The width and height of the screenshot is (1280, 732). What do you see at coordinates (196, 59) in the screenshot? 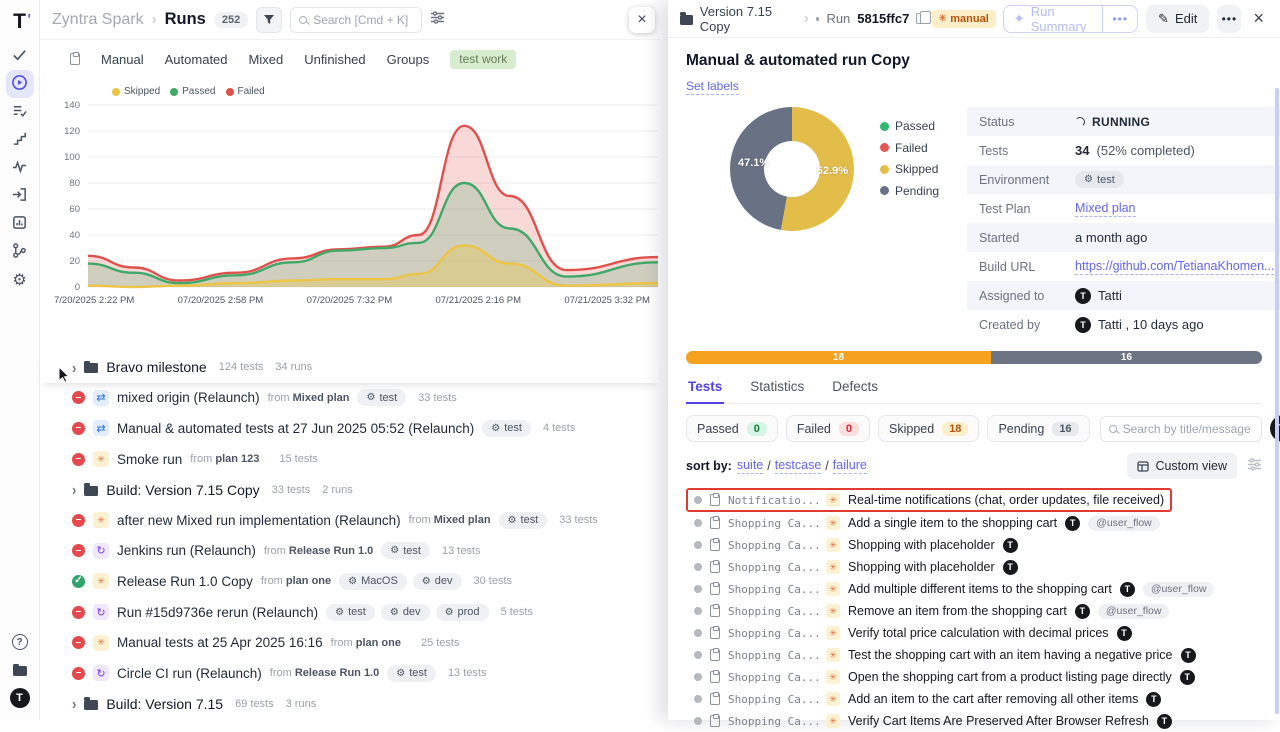
I see `tab-automated: Automated` at bounding box center [196, 59].